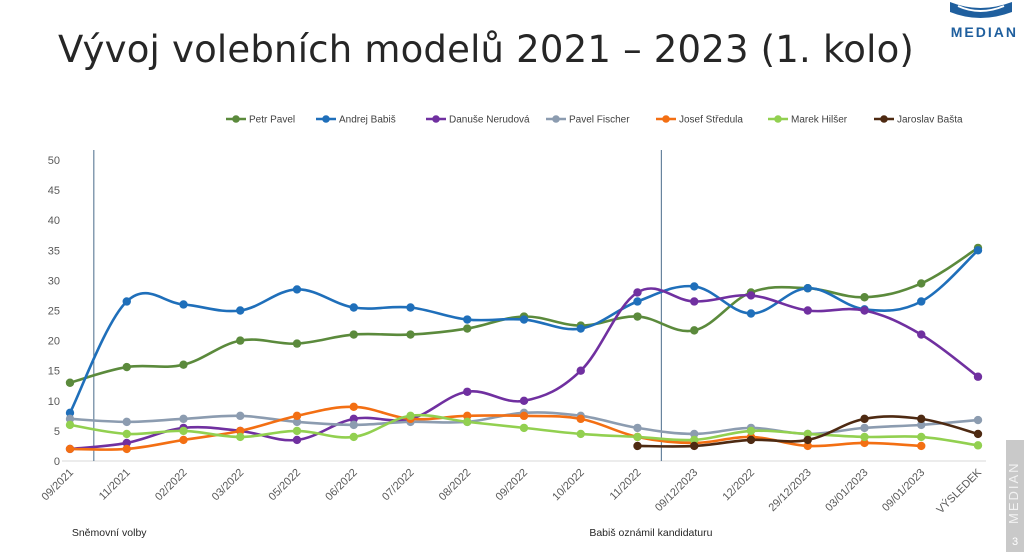  Describe the element at coordinates (54, 191) in the screenshot. I see `y-tick-label: 45` at that location.